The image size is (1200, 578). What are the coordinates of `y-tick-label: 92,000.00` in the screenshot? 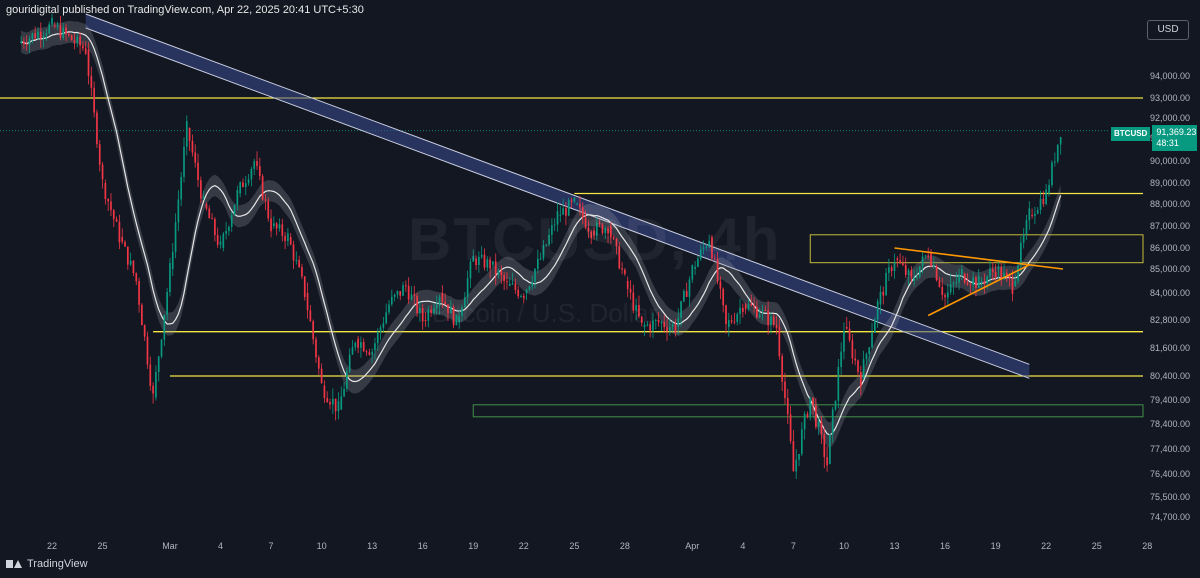 It's located at (1170, 118).